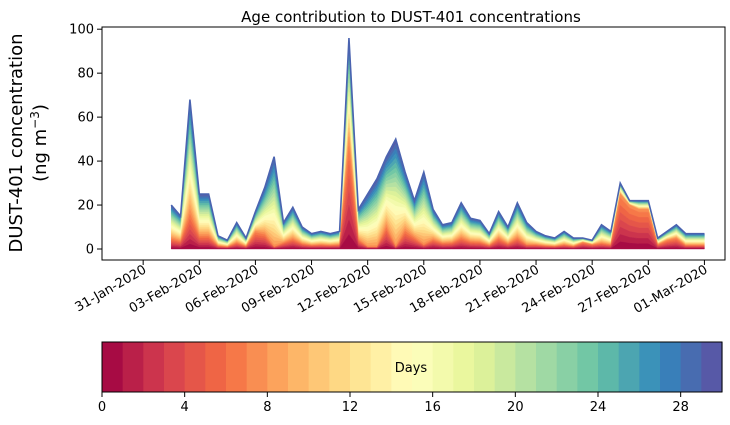 The height and width of the screenshot is (425, 730). What do you see at coordinates (85, 74) in the screenshot?
I see `y-tick-label: 80` at bounding box center [85, 74].